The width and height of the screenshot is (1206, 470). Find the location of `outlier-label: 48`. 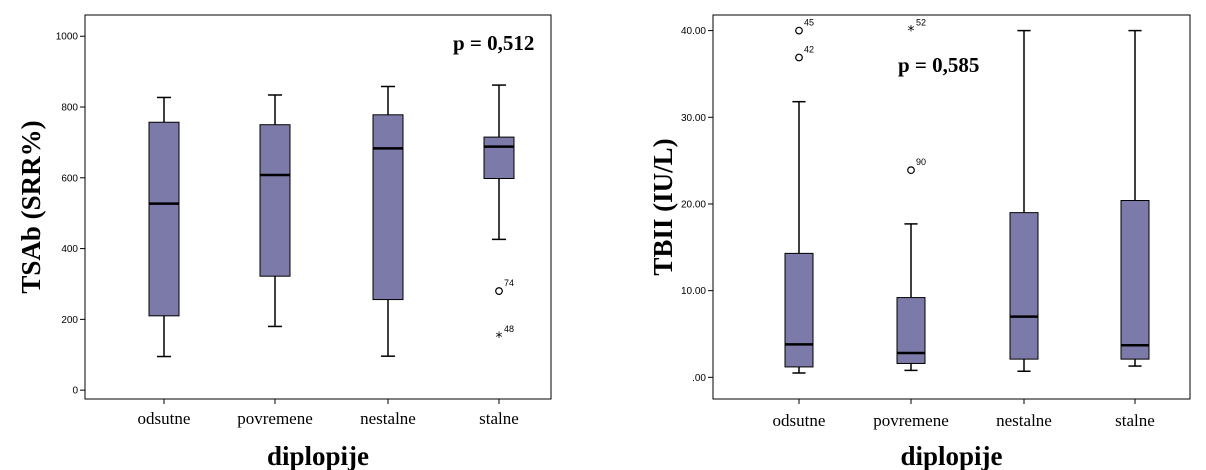

outlier-label: 48 is located at coordinates (509, 329).